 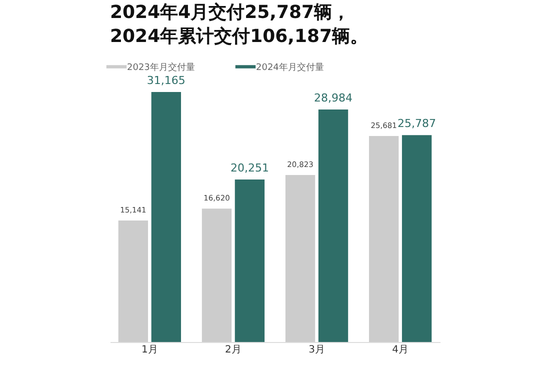 I want to click on data-label: 20,251, so click(x=249, y=168).